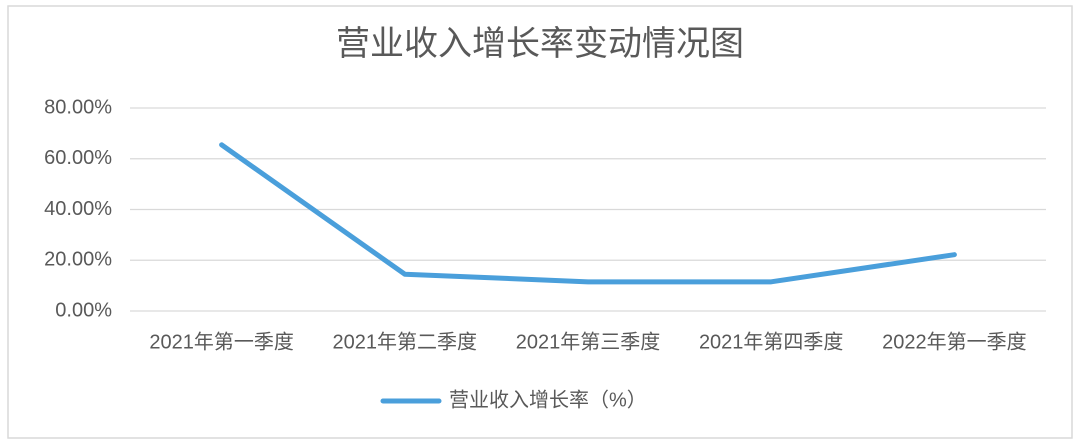  What do you see at coordinates (83, 310) in the screenshot?
I see `y-tick-label: 0.00%` at bounding box center [83, 310].